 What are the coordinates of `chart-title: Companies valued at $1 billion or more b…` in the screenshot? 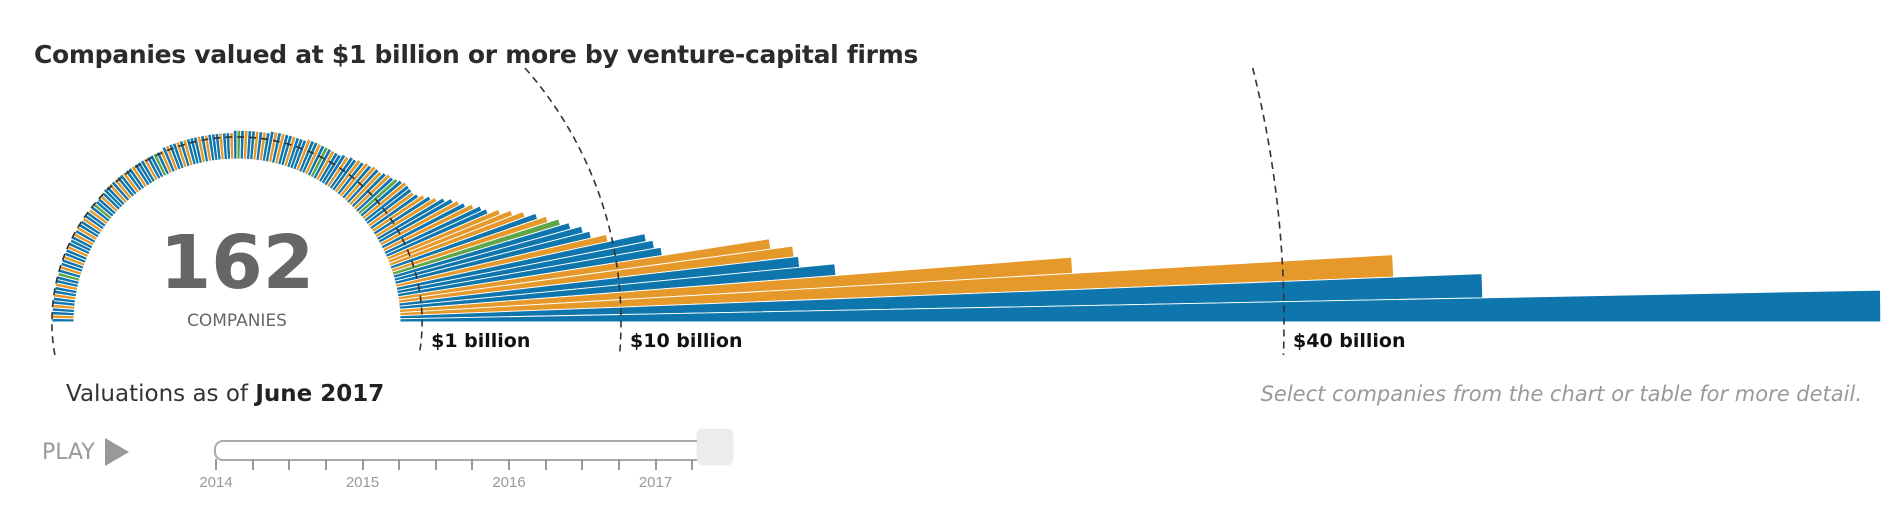 It's located at (476, 54).